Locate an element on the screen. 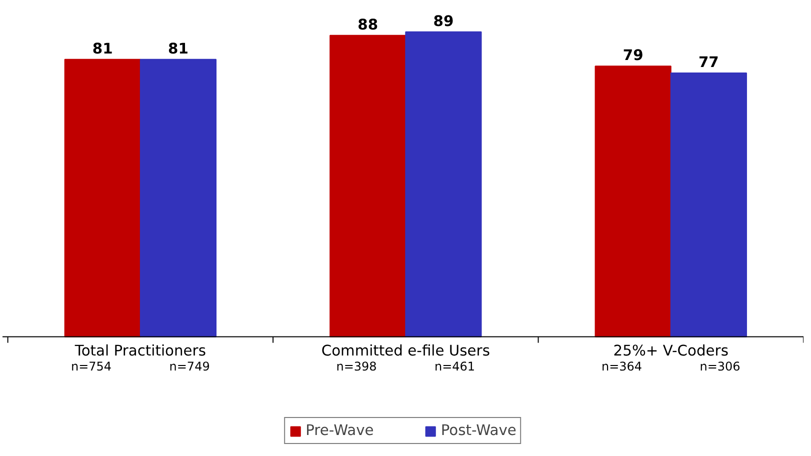 This screenshot has height=456, width=811. data-label: 79 is located at coordinates (633, 55).